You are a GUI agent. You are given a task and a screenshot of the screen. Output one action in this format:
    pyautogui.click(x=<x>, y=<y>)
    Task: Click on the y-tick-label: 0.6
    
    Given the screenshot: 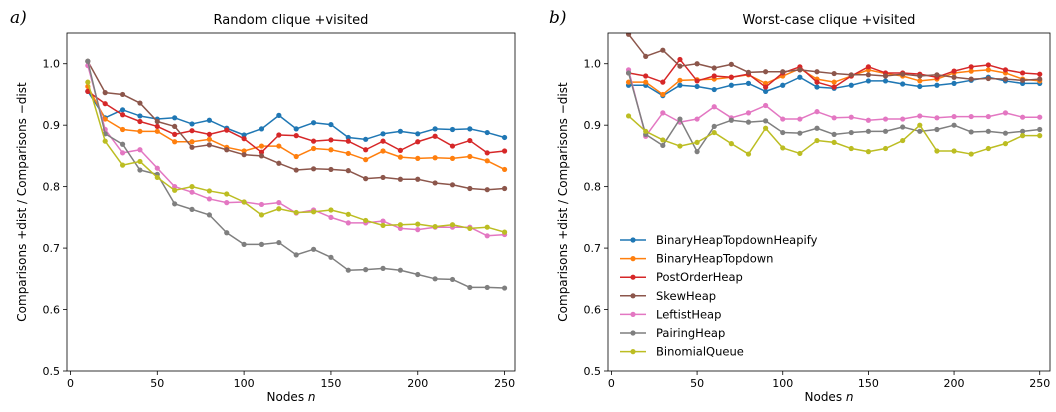 What is the action you would take?
    pyautogui.click(x=52, y=310)
    